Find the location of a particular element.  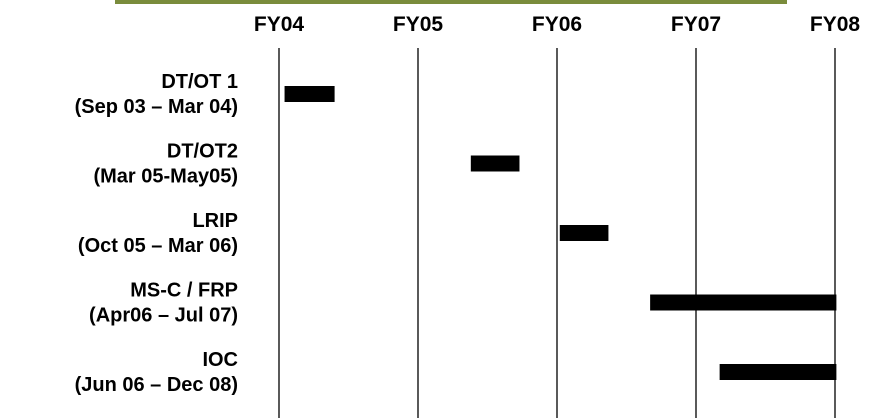

task-period-dt-ot-1: (Sep 03 – Mar 04) is located at coordinates (156, 107).